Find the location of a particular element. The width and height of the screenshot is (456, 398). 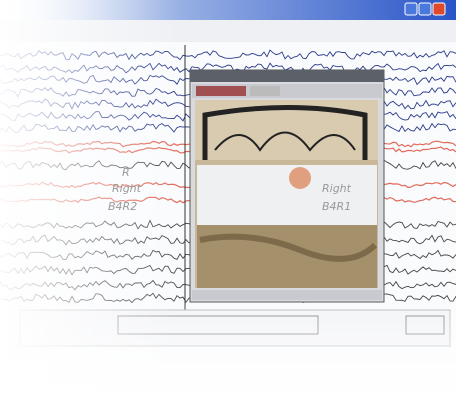

channel-label: R is located at coordinates (126, 172).